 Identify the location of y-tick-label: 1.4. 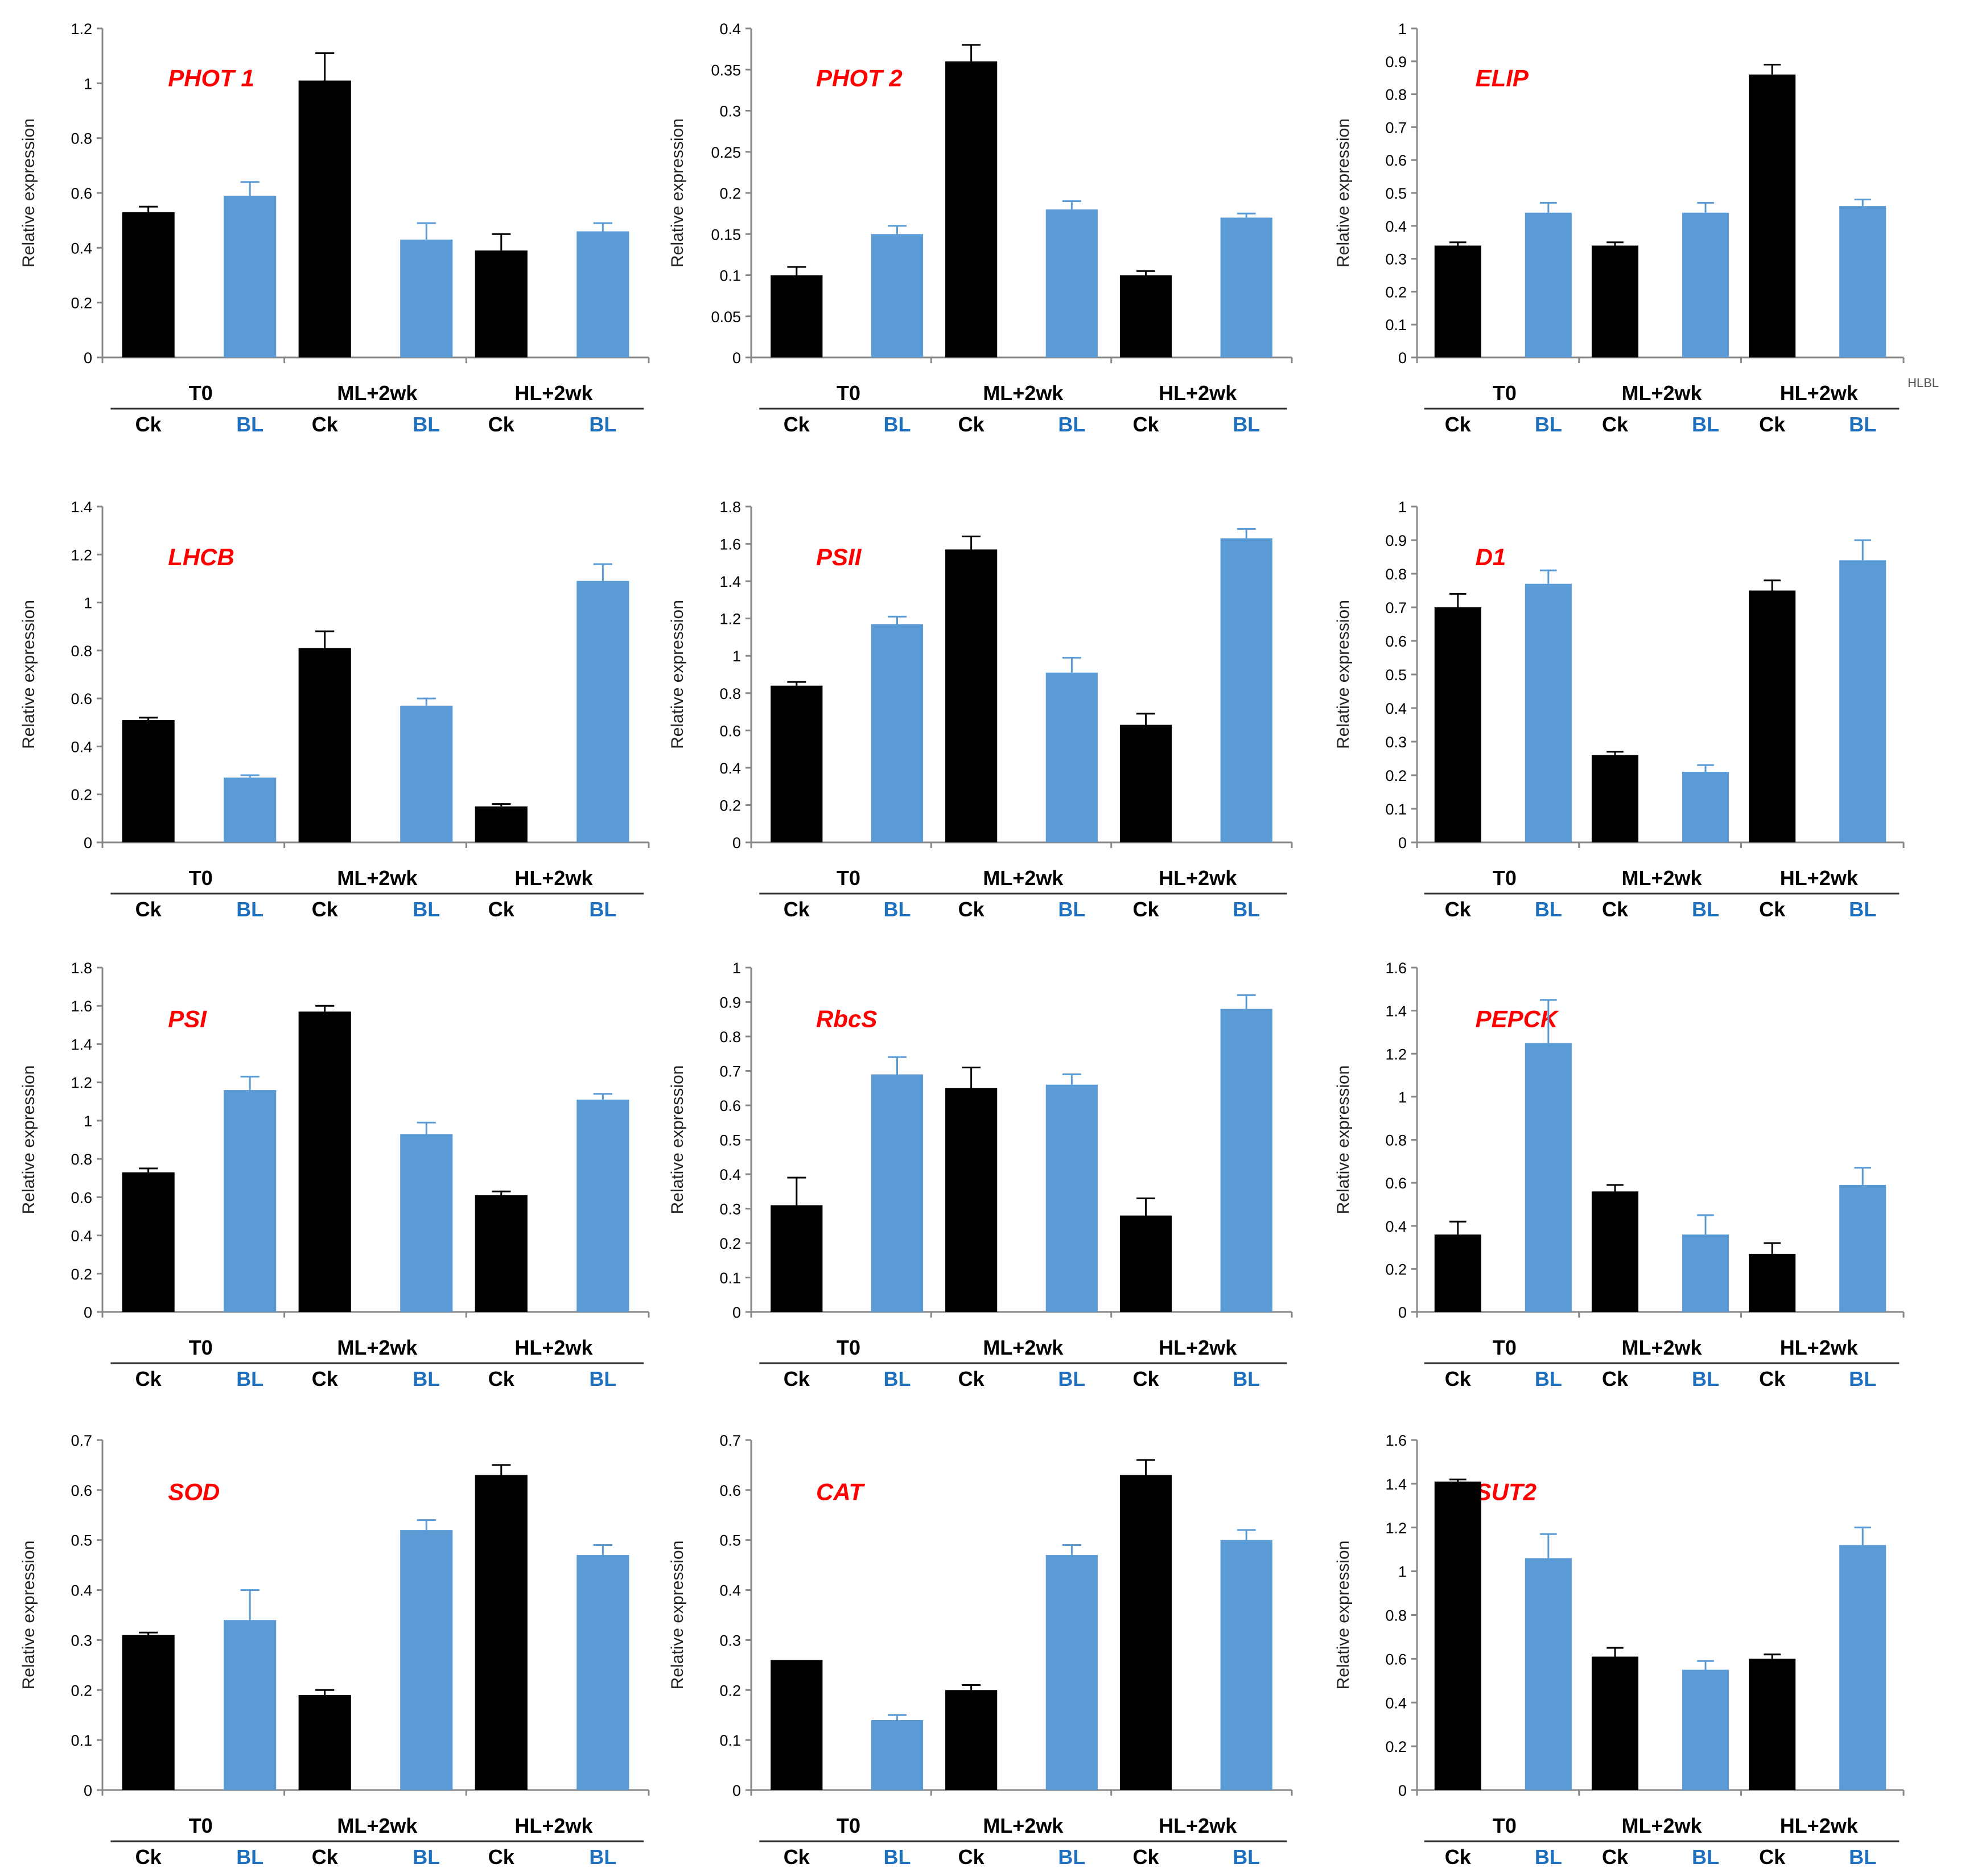
(730, 581).